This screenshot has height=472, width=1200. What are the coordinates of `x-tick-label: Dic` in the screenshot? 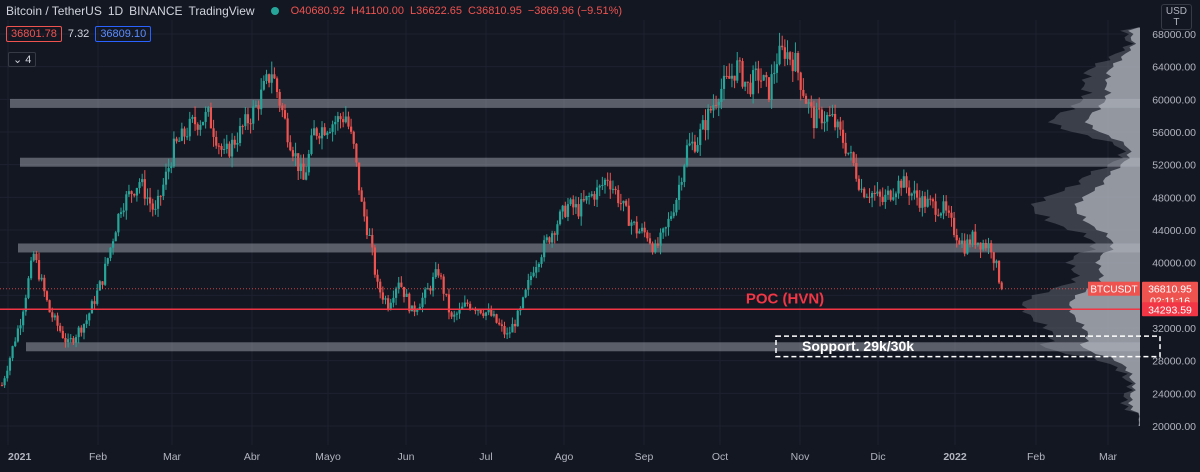 It's located at (877, 457).